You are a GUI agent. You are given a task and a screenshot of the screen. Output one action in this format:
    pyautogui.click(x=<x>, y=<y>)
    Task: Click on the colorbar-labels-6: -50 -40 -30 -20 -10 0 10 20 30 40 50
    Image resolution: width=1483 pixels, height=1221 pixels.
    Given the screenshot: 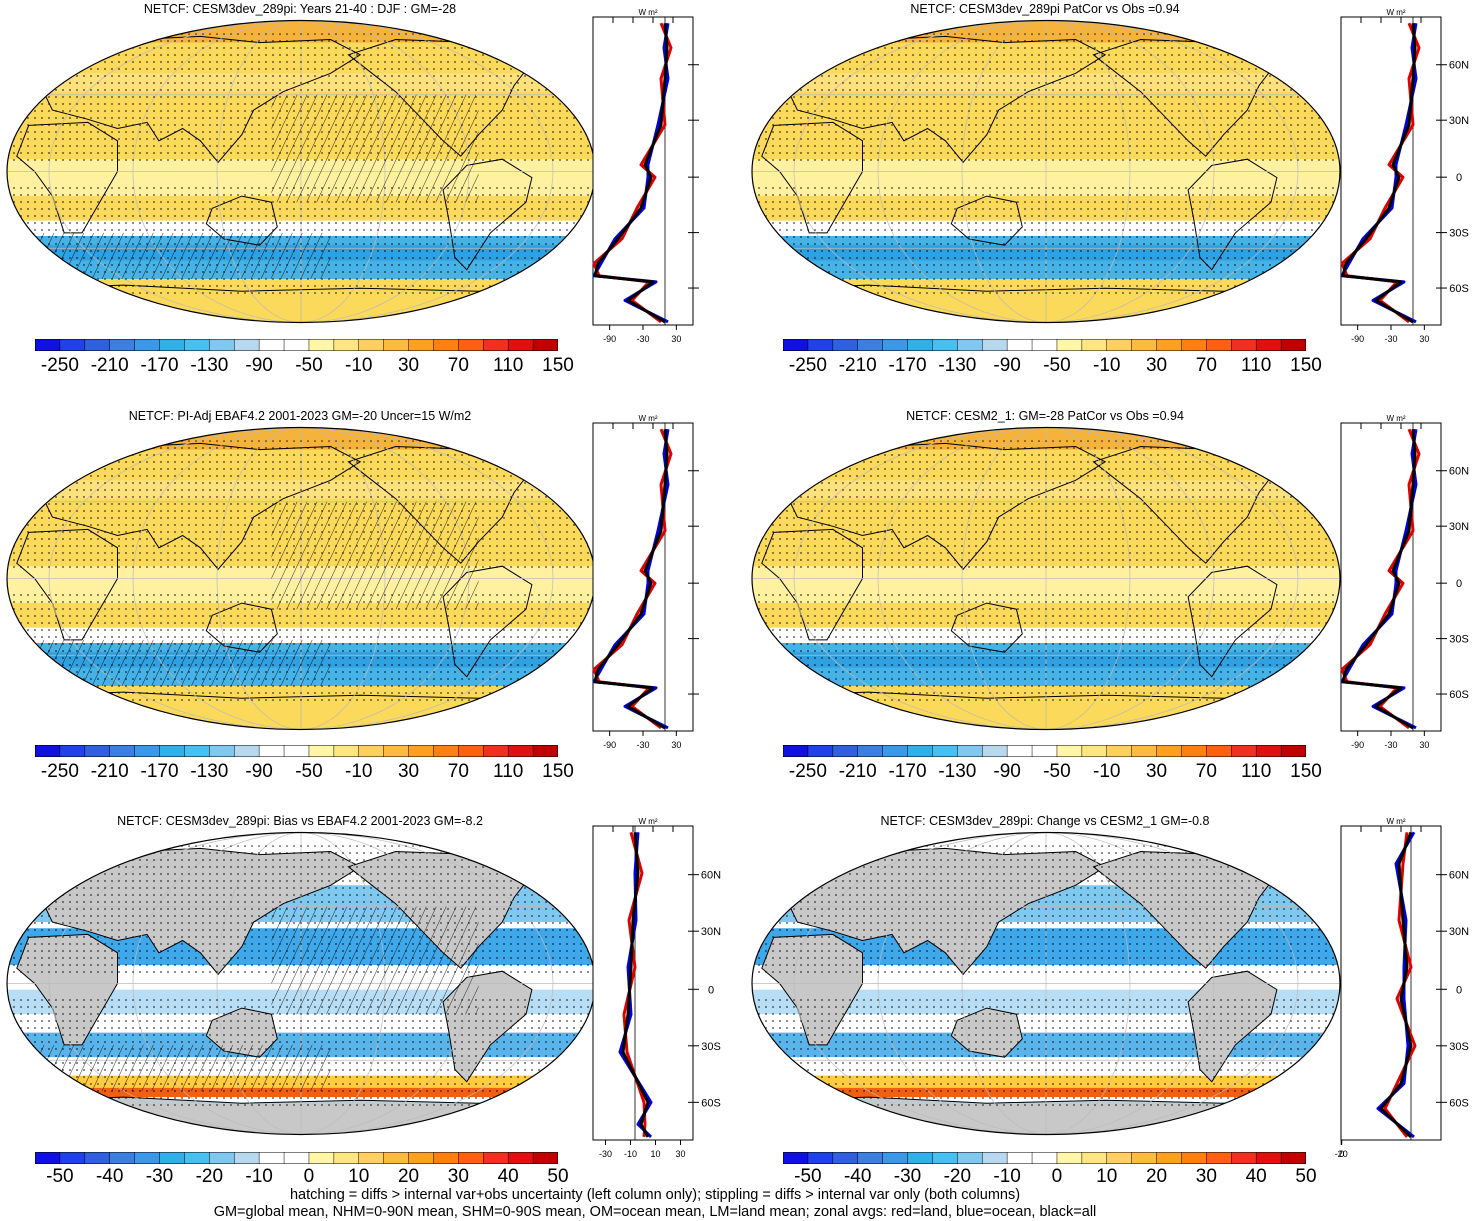 What is the action you would take?
    pyautogui.click(x=1049, y=1177)
    